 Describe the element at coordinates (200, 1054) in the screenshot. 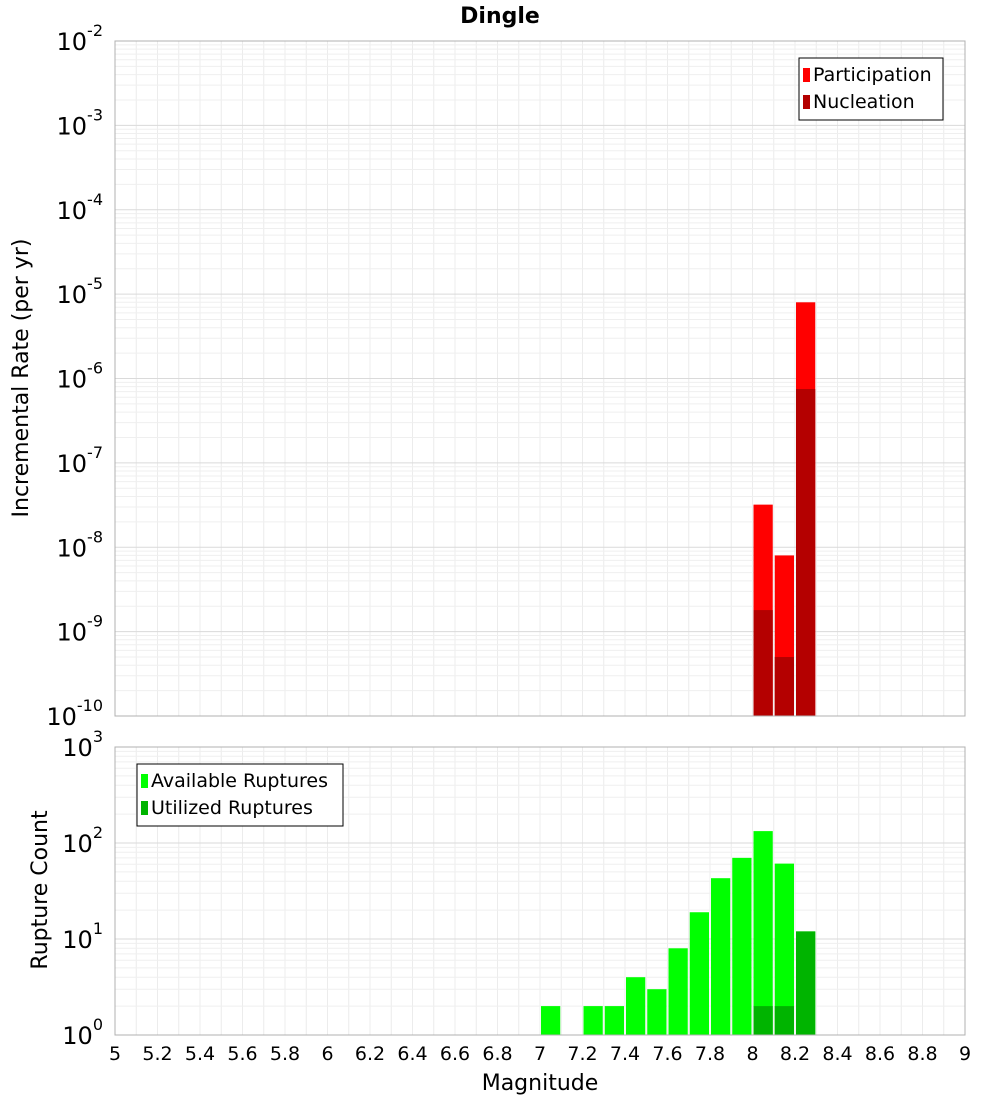

I see `x-tick-label: 5.4` at that location.